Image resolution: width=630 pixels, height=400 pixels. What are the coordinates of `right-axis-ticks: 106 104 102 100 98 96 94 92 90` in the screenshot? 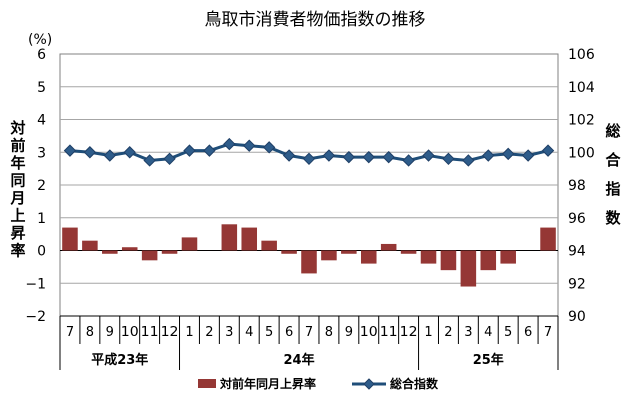 It's located at (581, 186).